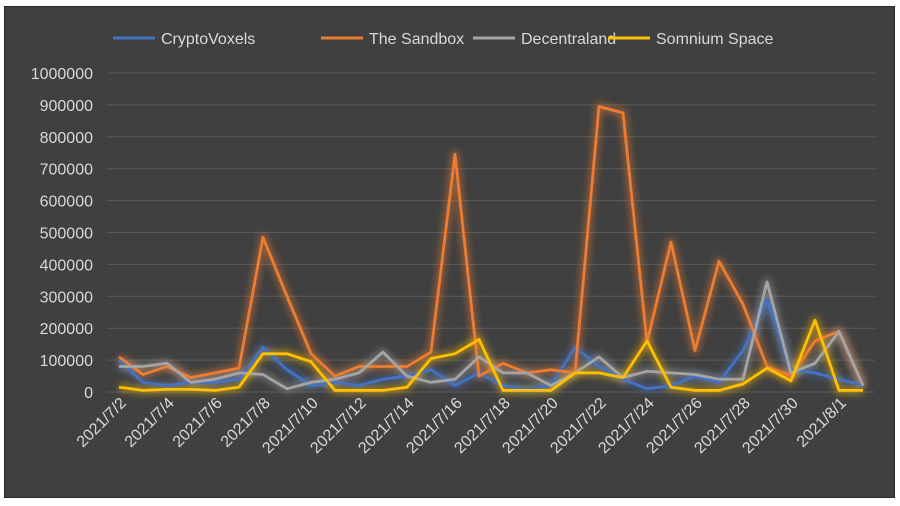 This screenshot has width=900, height=506. Describe the element at coordinates (208, 39) in the screenshot. I see `legend-label: CryptoVoxels` at that location.